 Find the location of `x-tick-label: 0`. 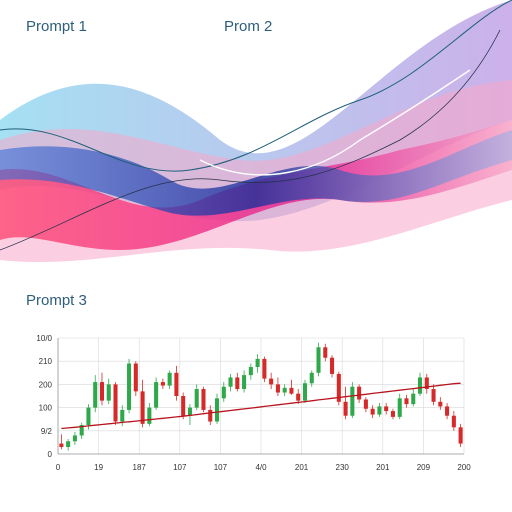

x-tick-label: 0 is located at coordinates (58, 467).